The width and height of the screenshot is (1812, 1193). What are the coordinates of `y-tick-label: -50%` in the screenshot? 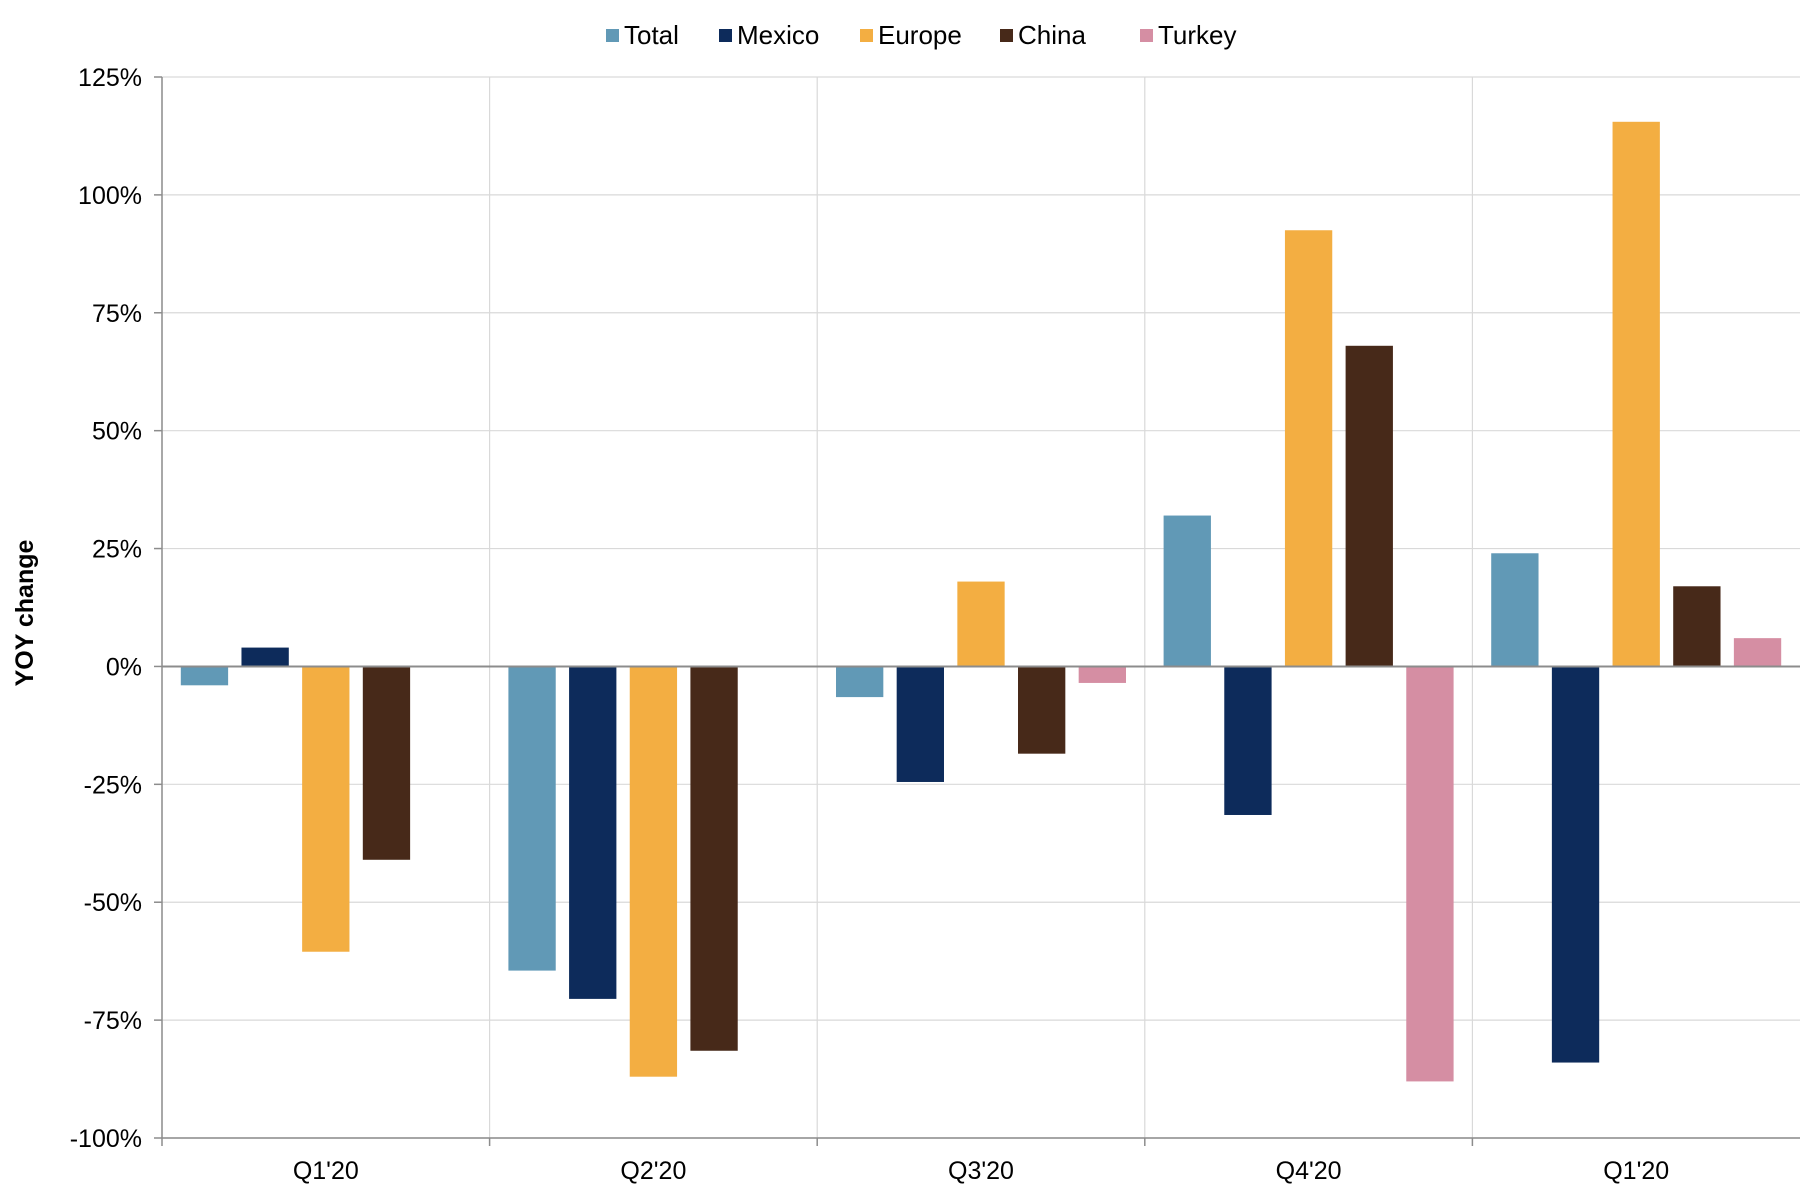 It's located at (113, 903).